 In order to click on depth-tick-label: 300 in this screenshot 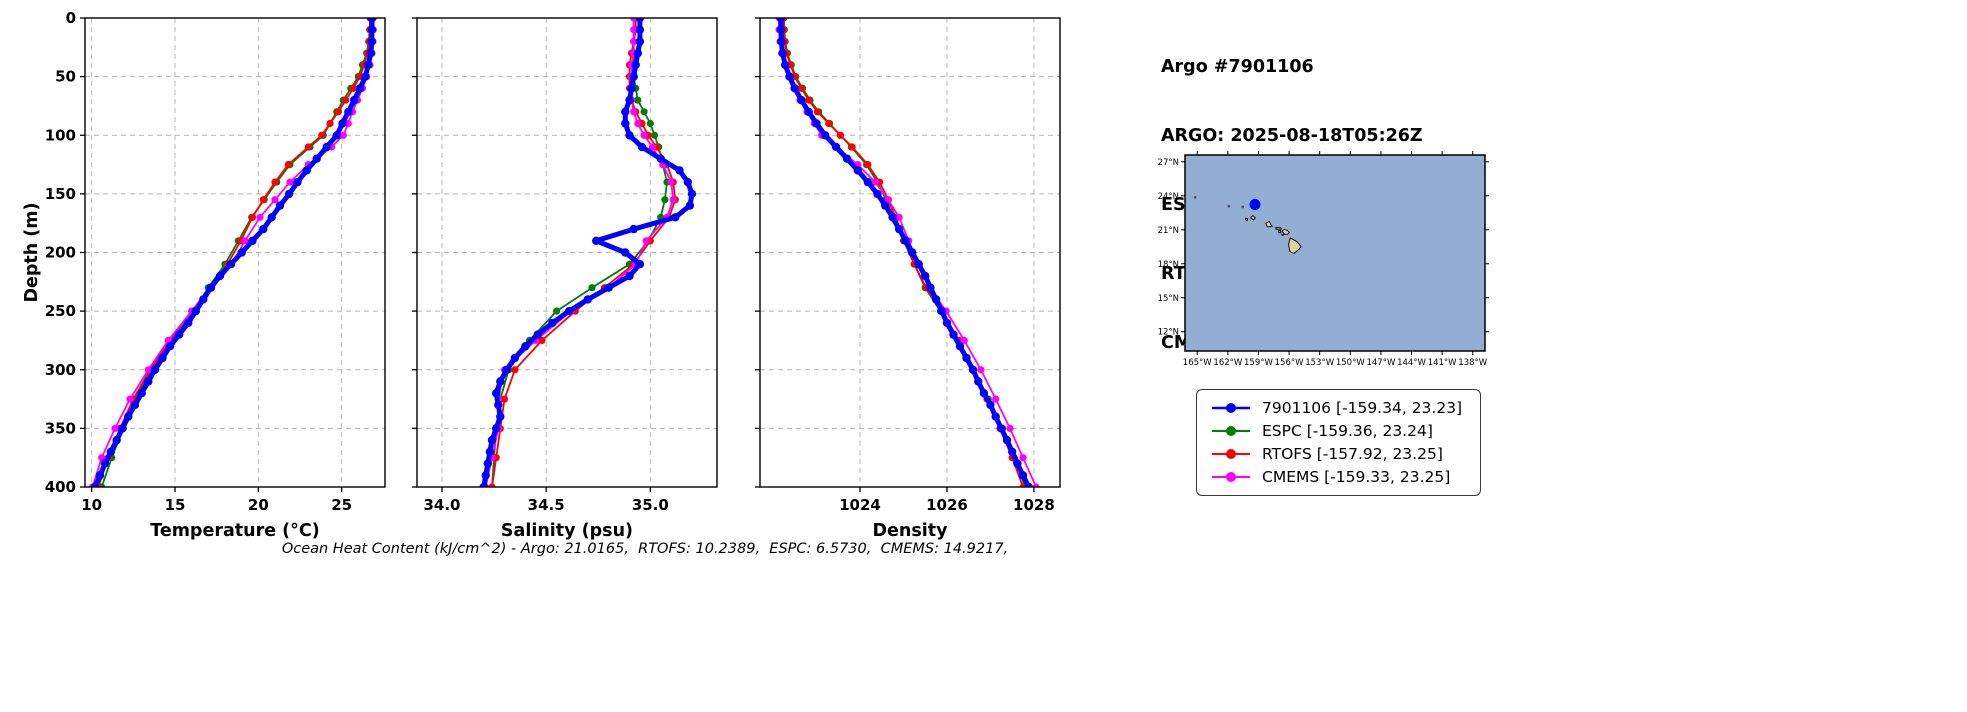, I will do `click(60, 370)`.